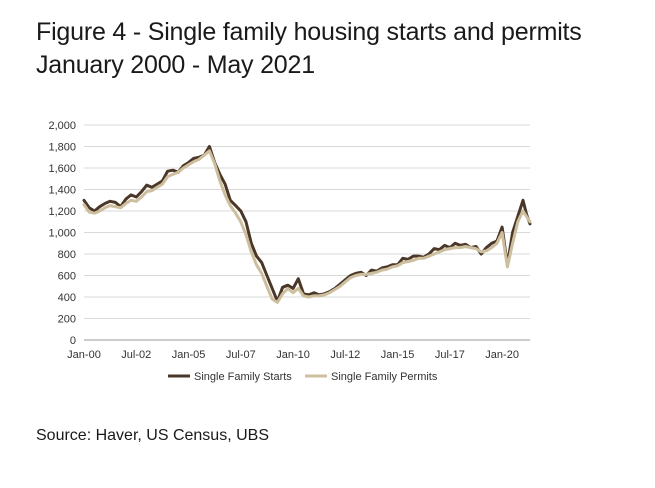 This screenshot has height=488, width=655. What do you see at coordinates (67, 277) in the screenshot?
I see `y-tick-label: 600` at bounding box center [67, 277].